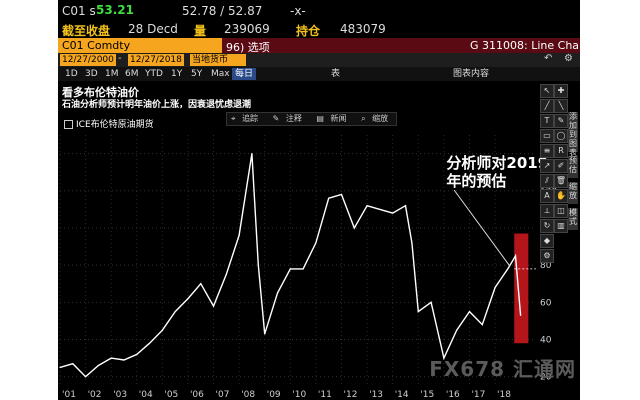 The height and width of the screenshot is (400, 640). I want to click on legend-checkbox, so click(68, 124).